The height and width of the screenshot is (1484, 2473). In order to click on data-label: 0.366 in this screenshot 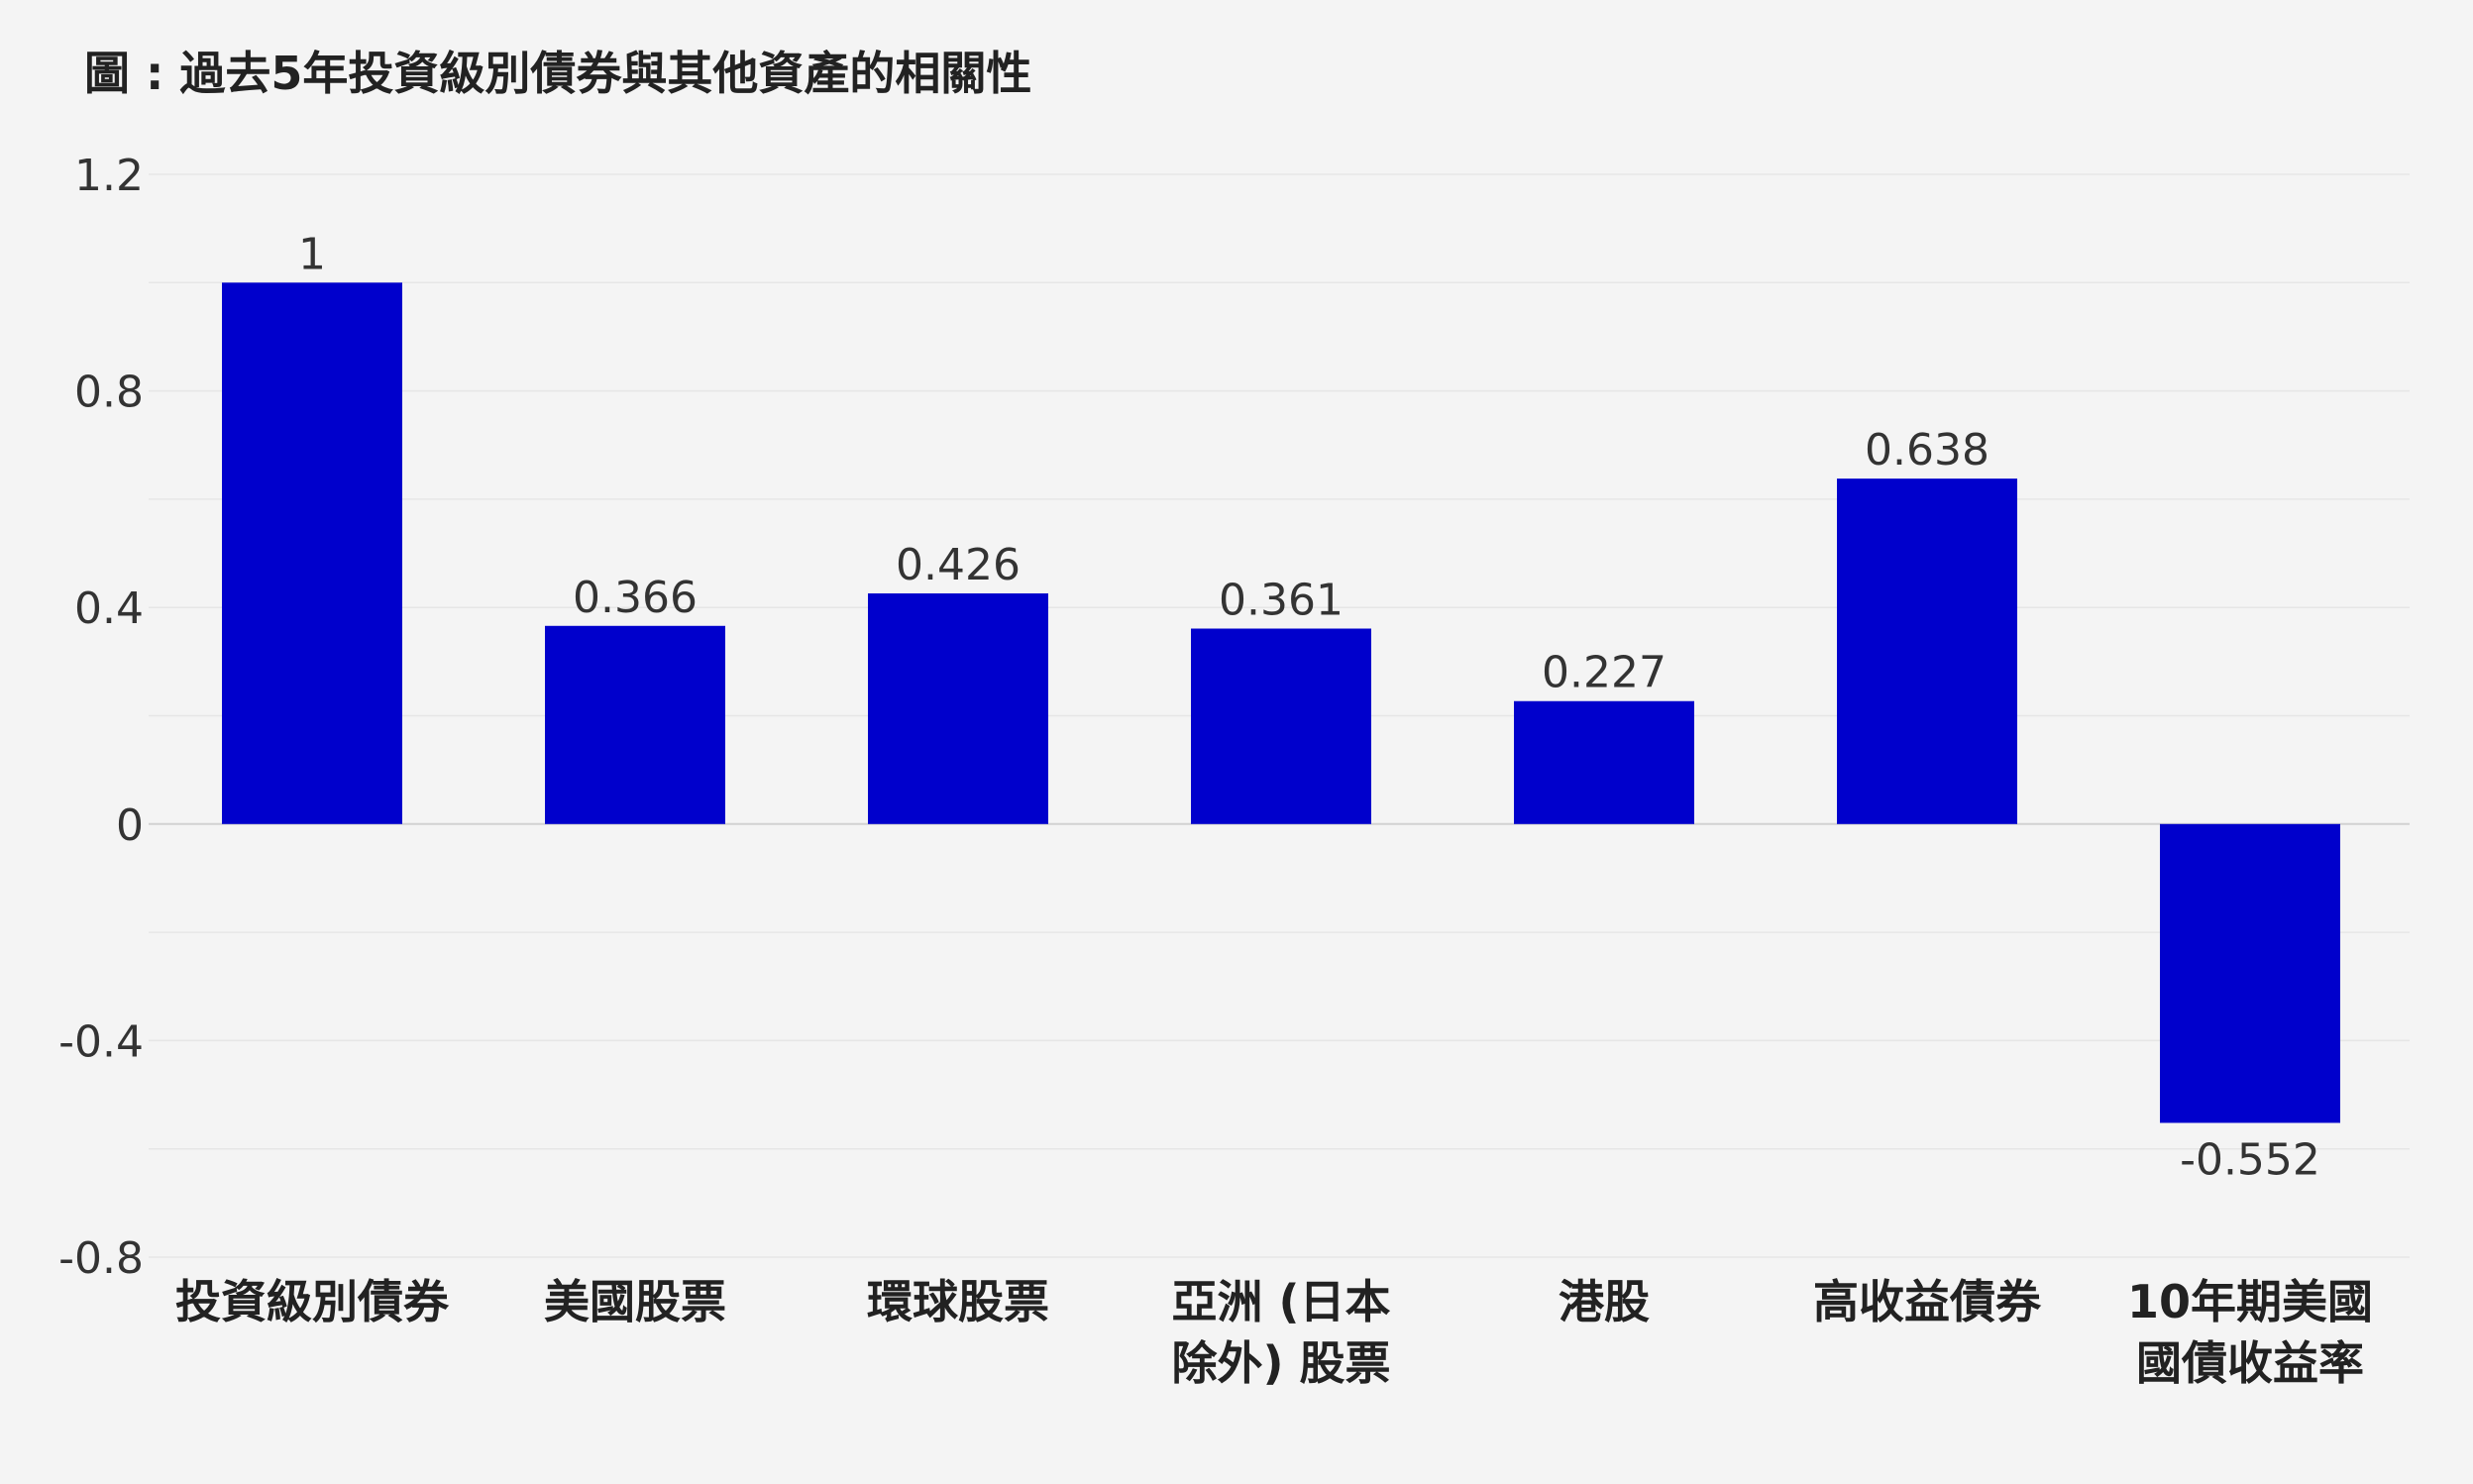, I will do `click(636, 598)`.